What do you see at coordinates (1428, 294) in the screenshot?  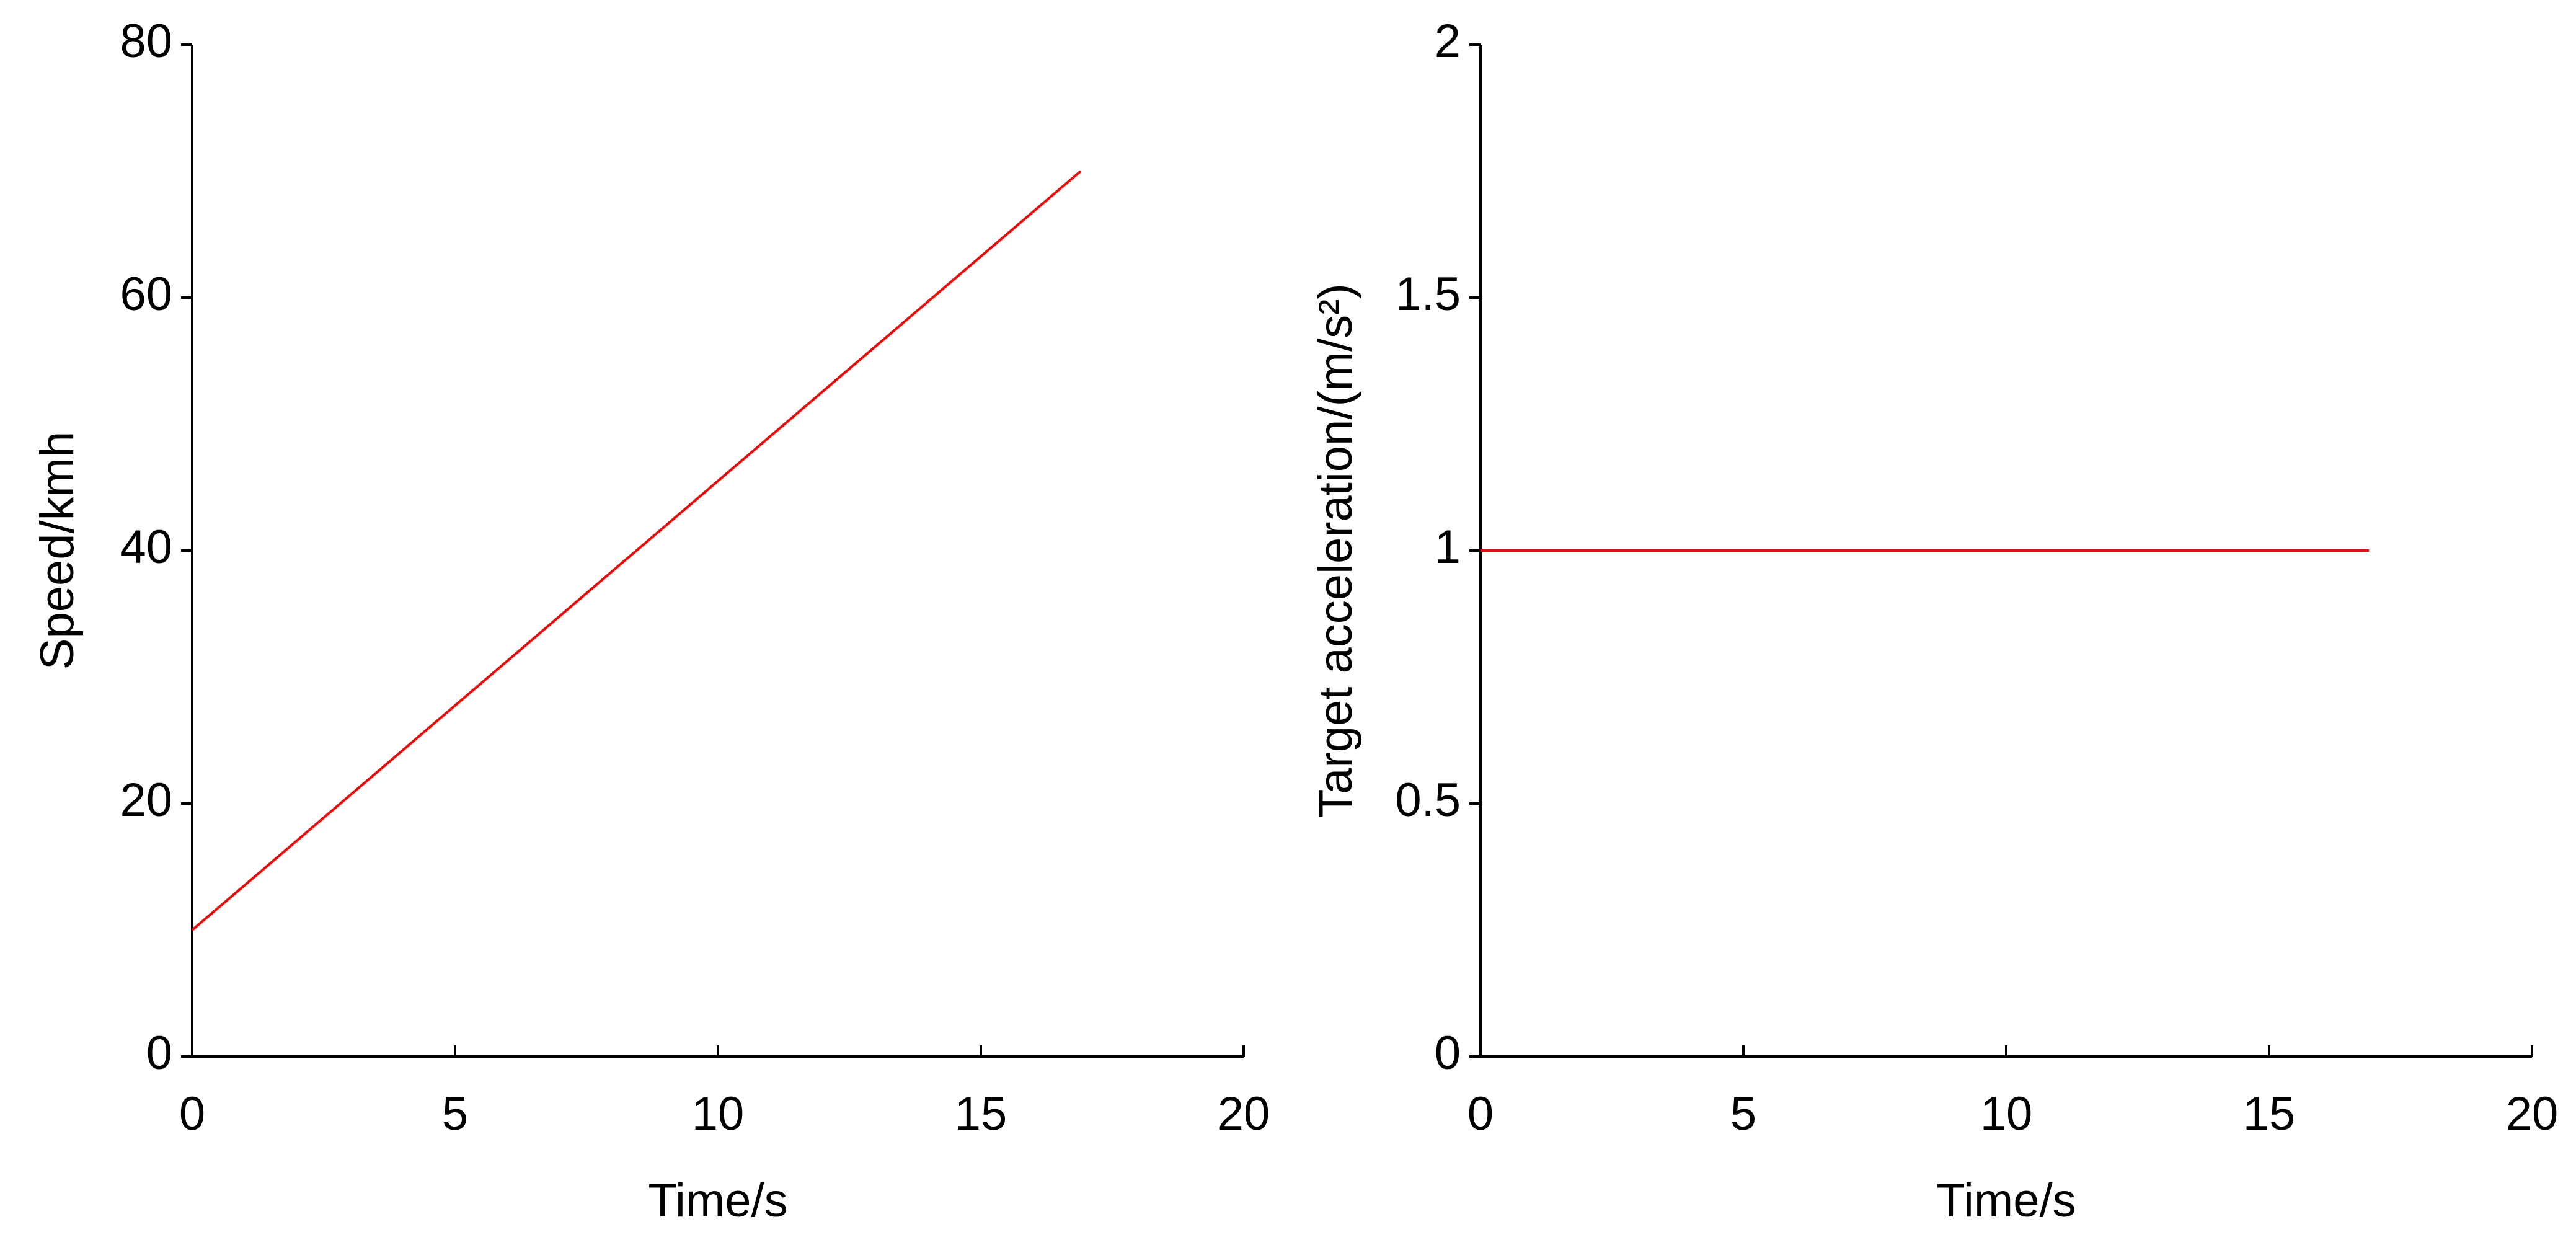 I see `y-tick-label: 1.5` at bounding box center [1428, 294].